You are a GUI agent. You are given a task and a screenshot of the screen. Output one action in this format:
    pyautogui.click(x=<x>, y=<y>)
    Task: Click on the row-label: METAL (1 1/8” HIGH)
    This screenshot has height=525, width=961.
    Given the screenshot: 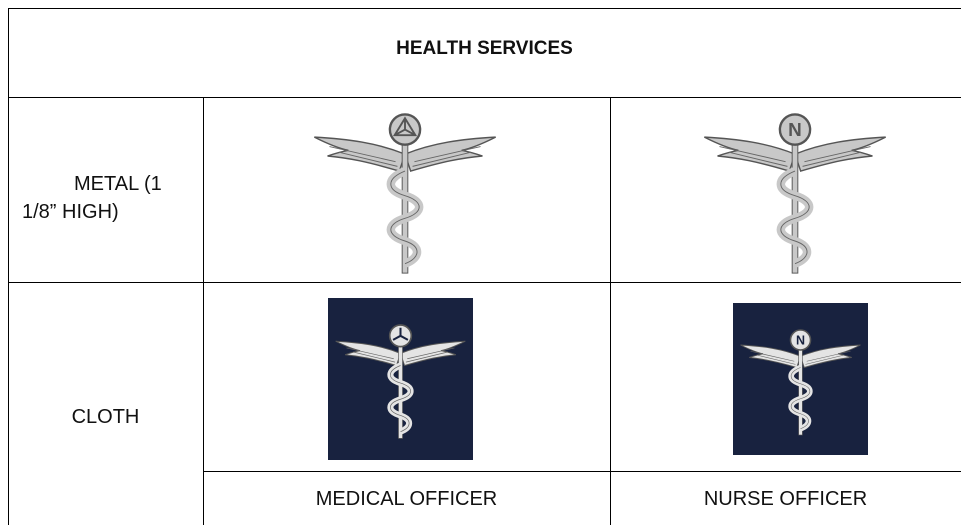 What is the action you would take?
    pyautogui.click(x=92, y=198)
    